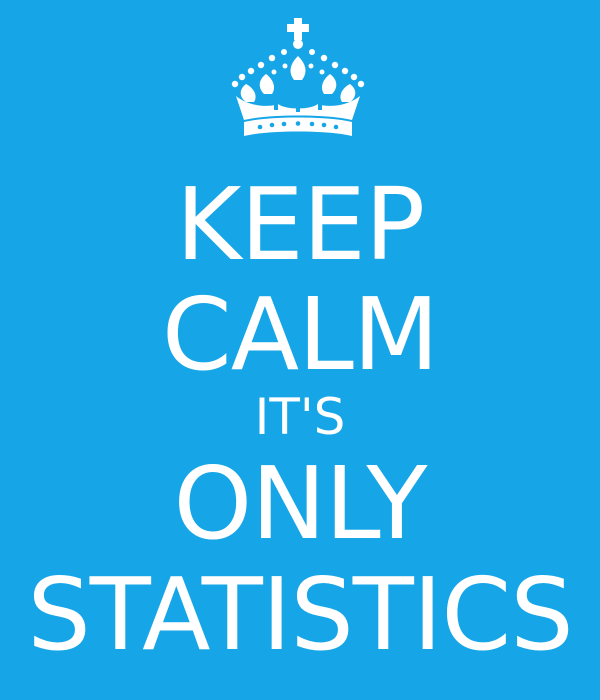 This screenshot has width=600, height=700. Describe the element at coordinates (300, 334) in the screenshot. I see `headline-calm: CALM` at that location.